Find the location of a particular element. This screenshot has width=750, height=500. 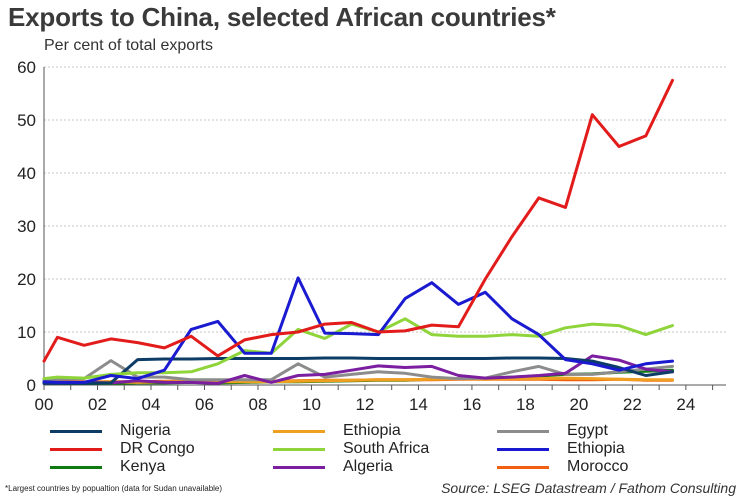

x-tick-label: 12 is located at coordinates (364, 404).